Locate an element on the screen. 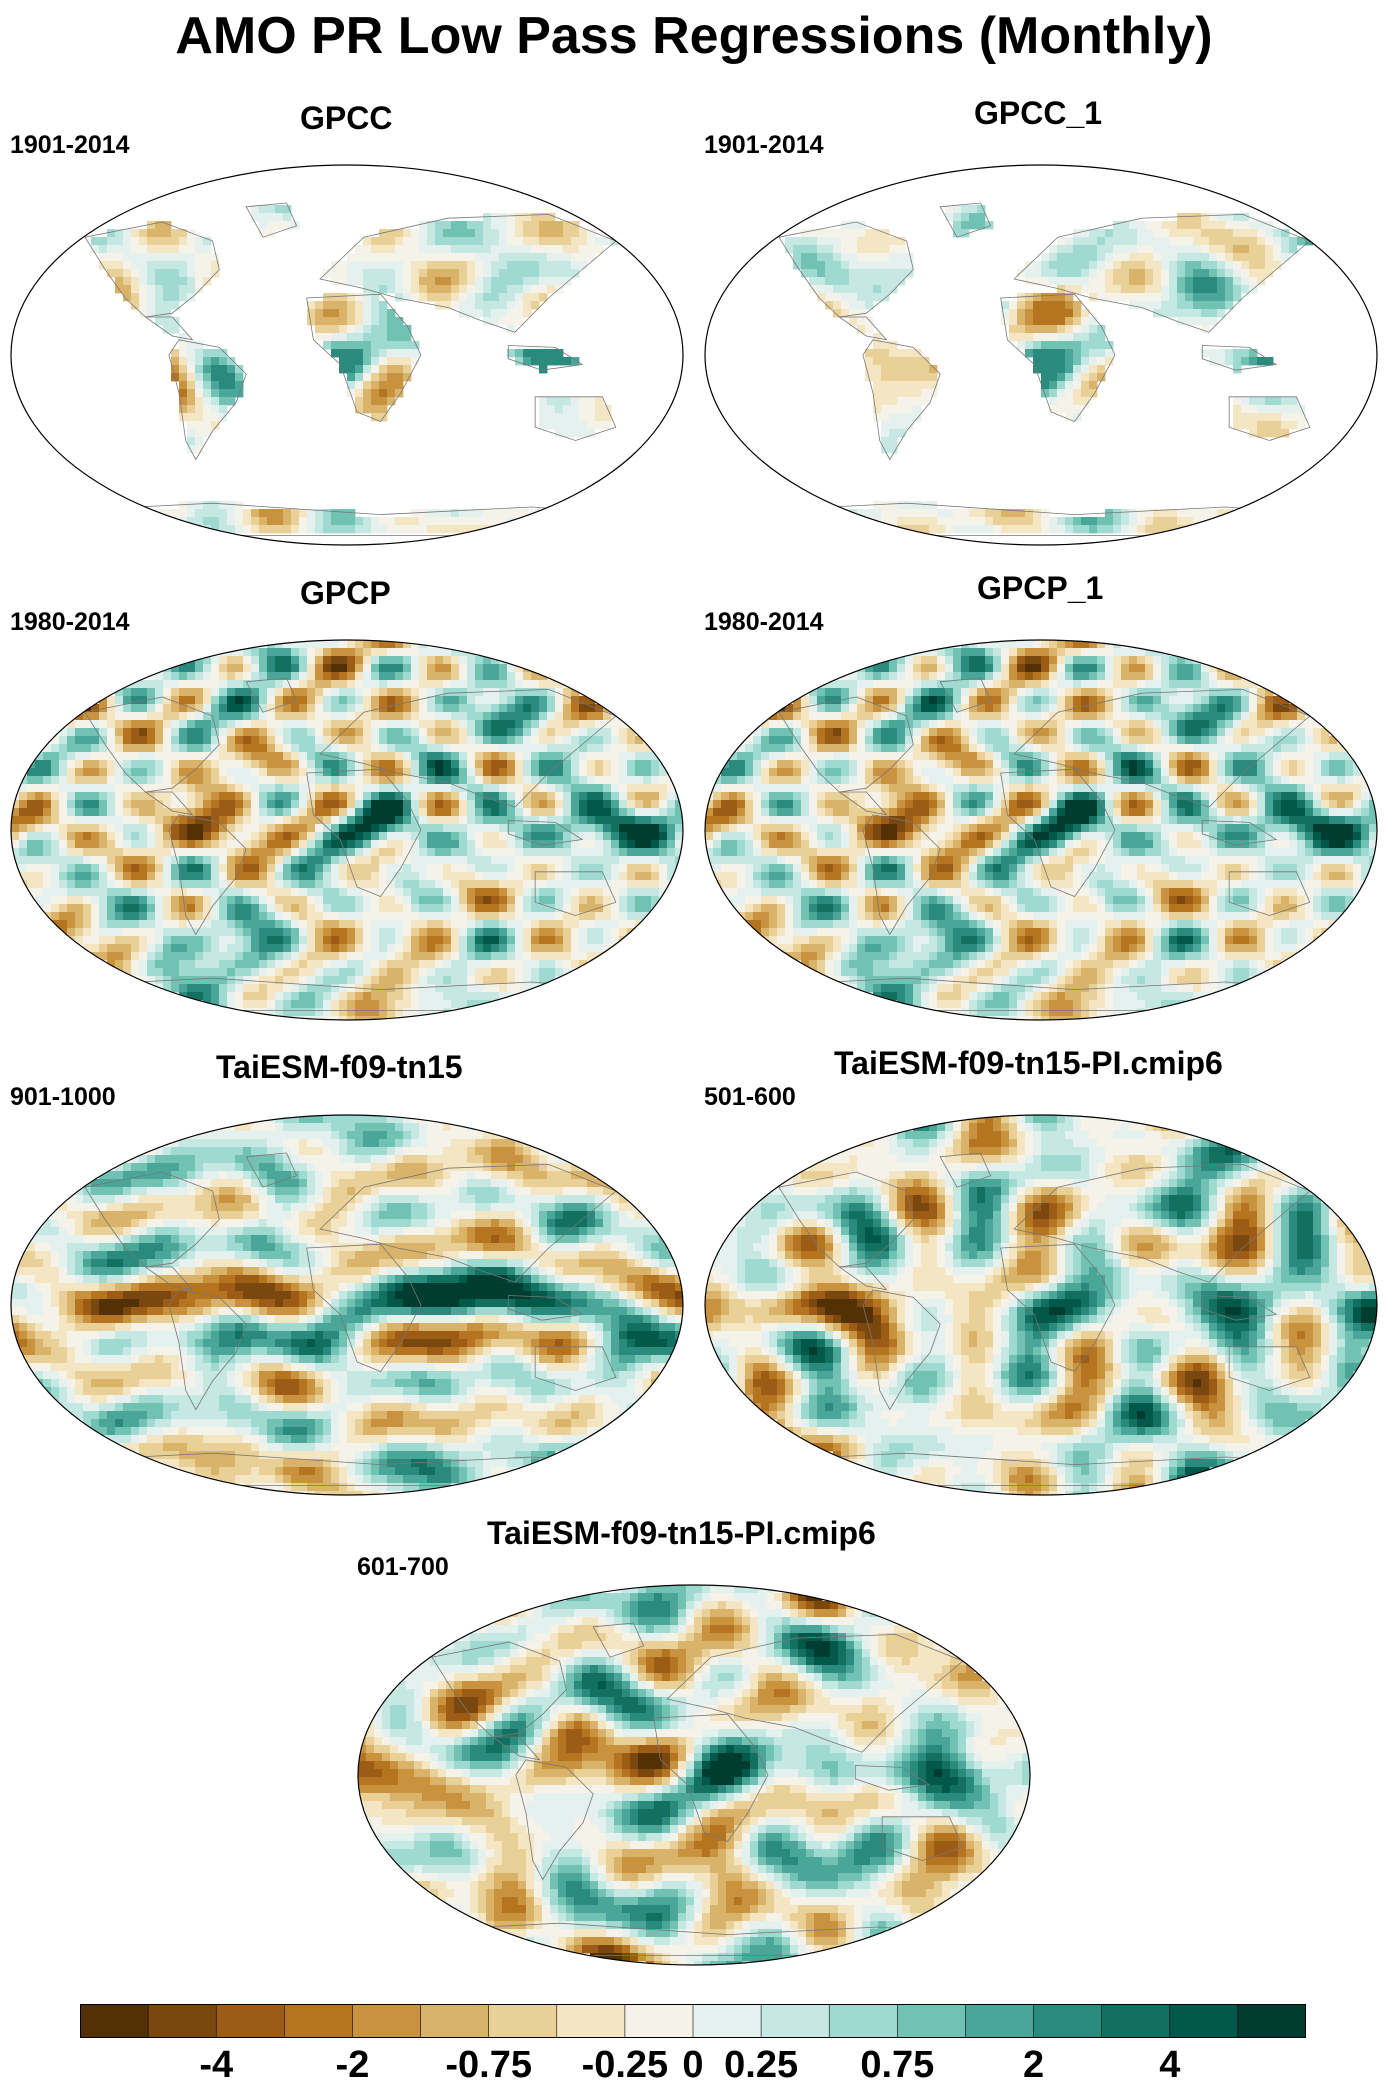 The height and width of the screenshot is (2089, 1388). panel-taiesm-pi-a: TaiESM-f09-tn15-PI.cmip6 501-600 is located at coordinates (1041, 1275).